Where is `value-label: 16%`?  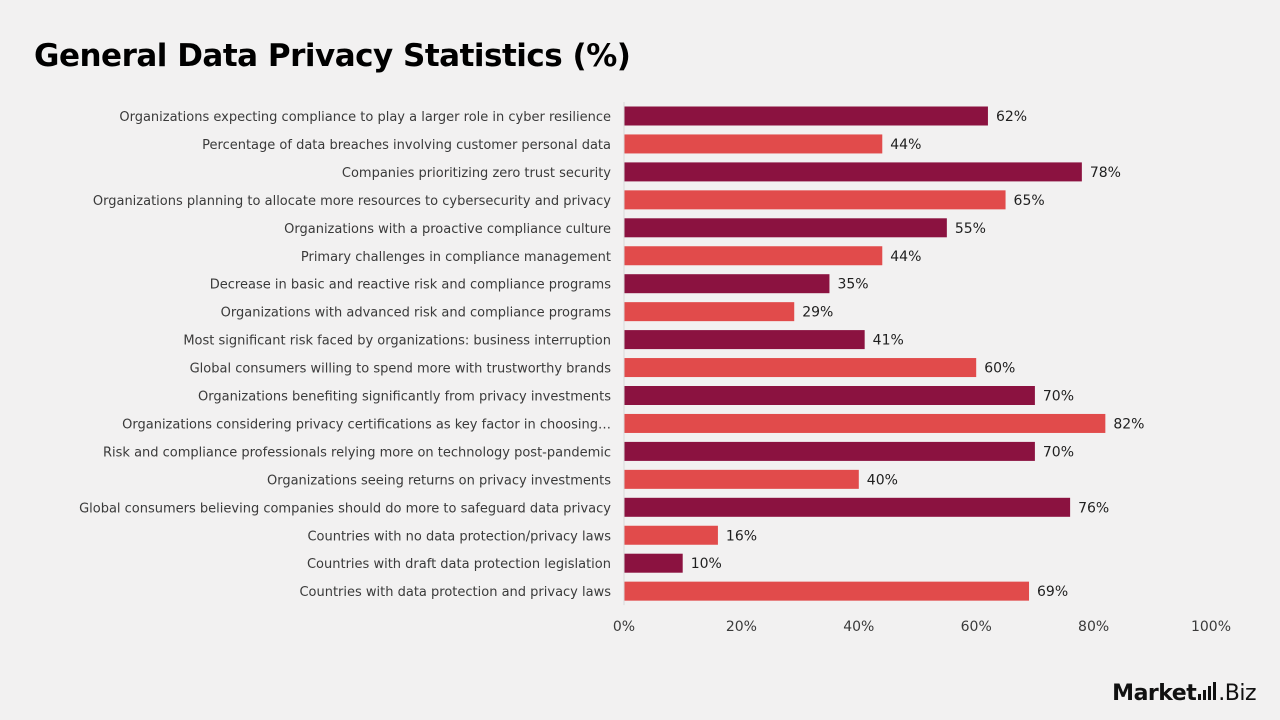
value-label: 16% is located at coordinates (741, 536).